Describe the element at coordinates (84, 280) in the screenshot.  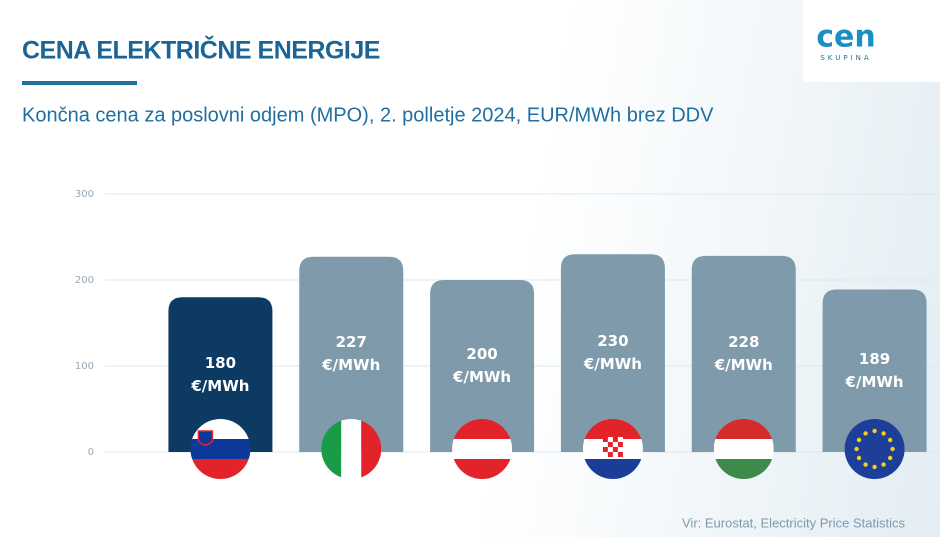
I see `y-tick-label: 200` at that location.